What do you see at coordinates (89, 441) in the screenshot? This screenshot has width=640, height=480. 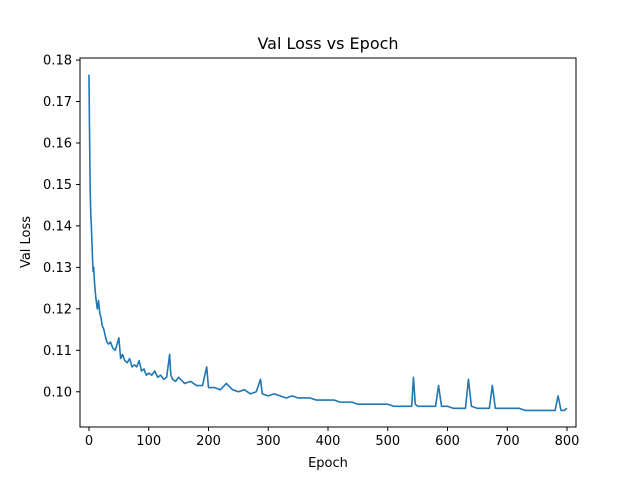 I see `x-tick-label: 0` at bounding box center [89, 441].